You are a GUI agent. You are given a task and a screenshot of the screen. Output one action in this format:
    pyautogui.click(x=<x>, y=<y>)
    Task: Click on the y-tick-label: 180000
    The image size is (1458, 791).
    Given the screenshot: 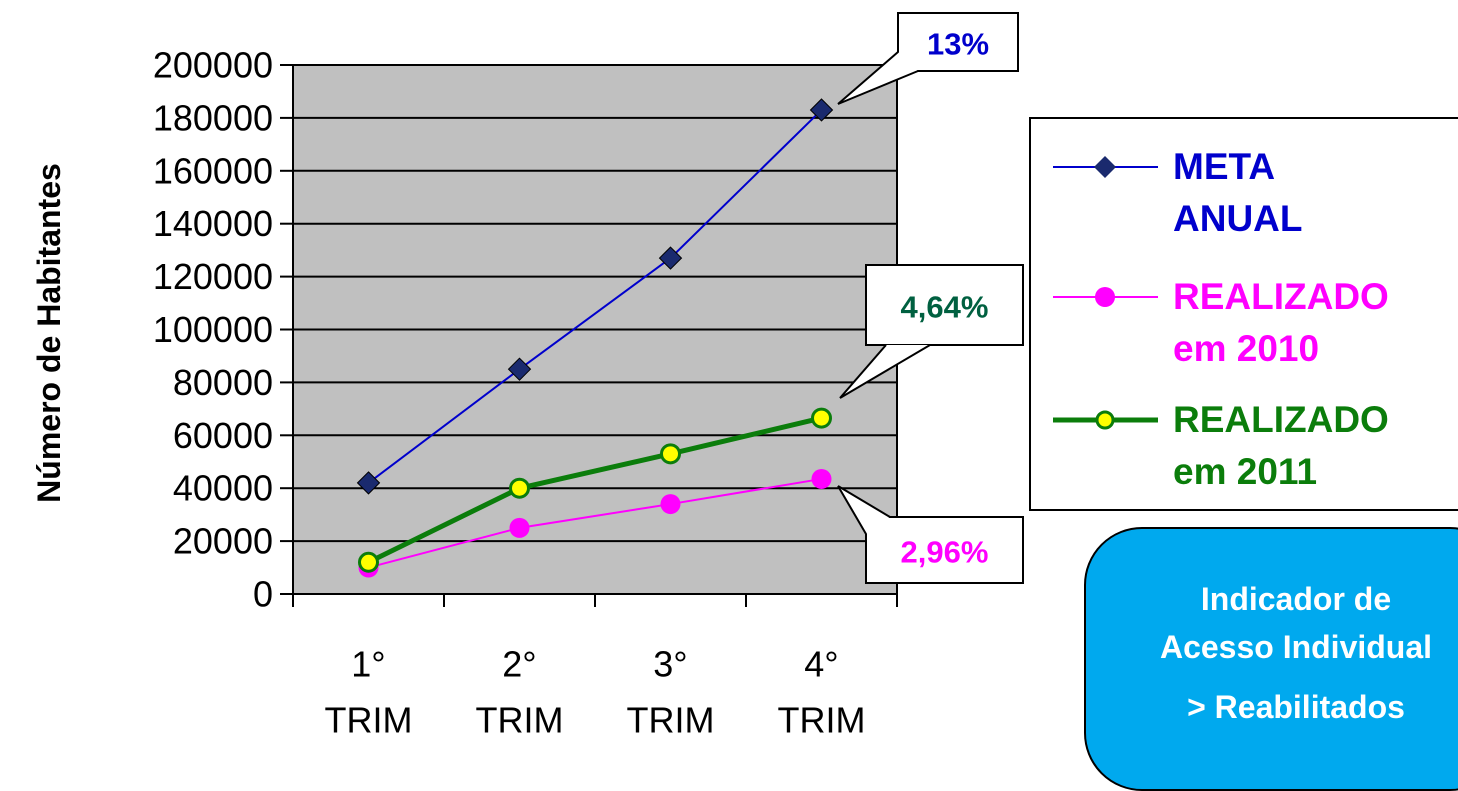 What is the action you would take?
    pyautogui.click(x=213, y=117)
    